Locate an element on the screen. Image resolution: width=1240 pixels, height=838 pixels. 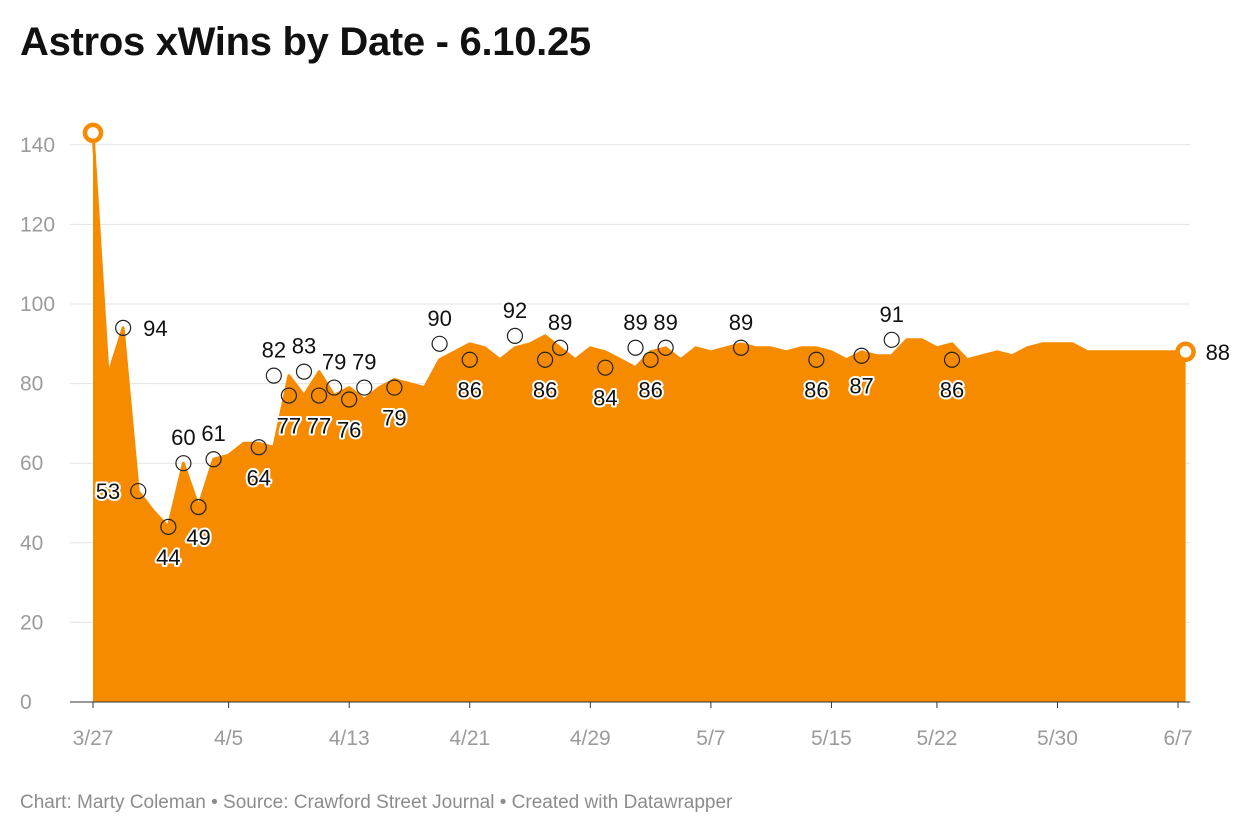
x-tick-label: 6/7 is located at coordinates (1177, 738).